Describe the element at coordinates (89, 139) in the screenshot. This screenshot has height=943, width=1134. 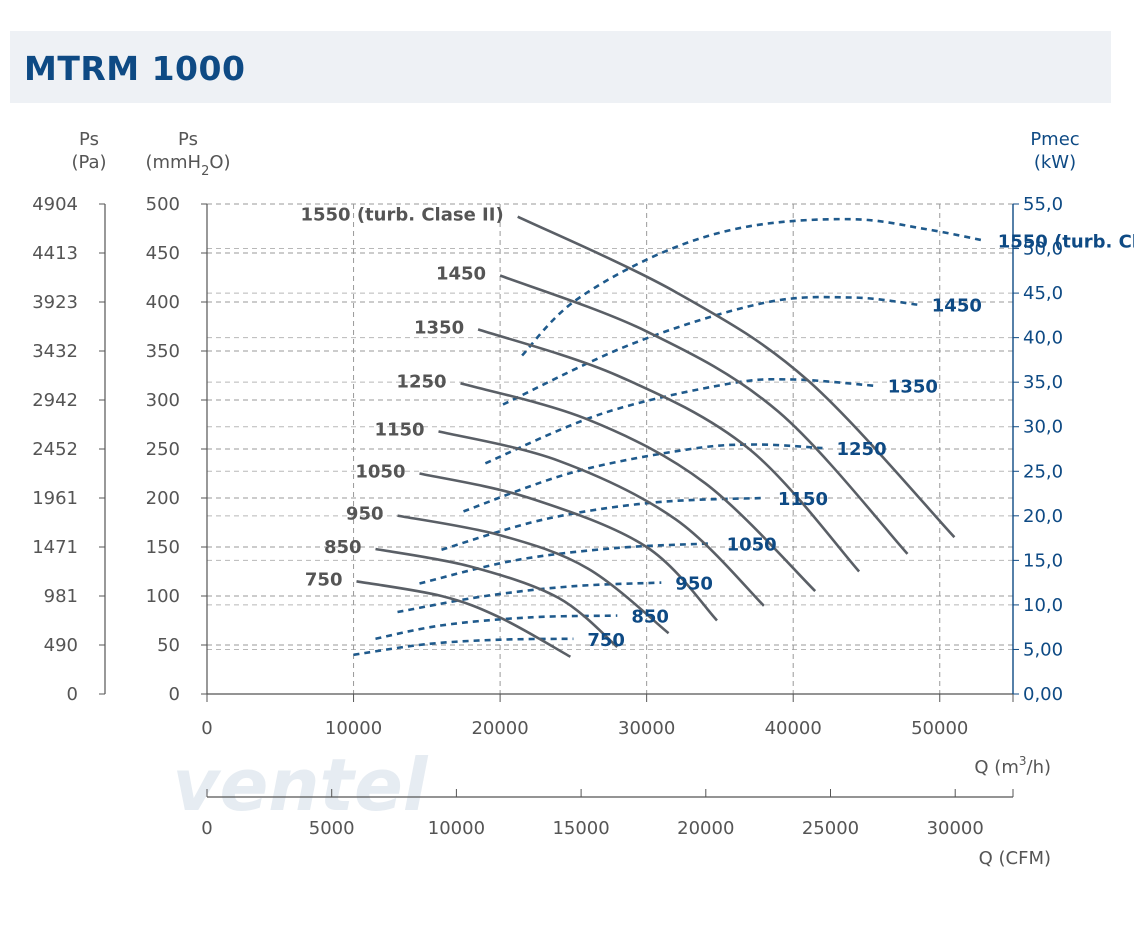
I see `y-axis-pa-title: Ps` at that location.